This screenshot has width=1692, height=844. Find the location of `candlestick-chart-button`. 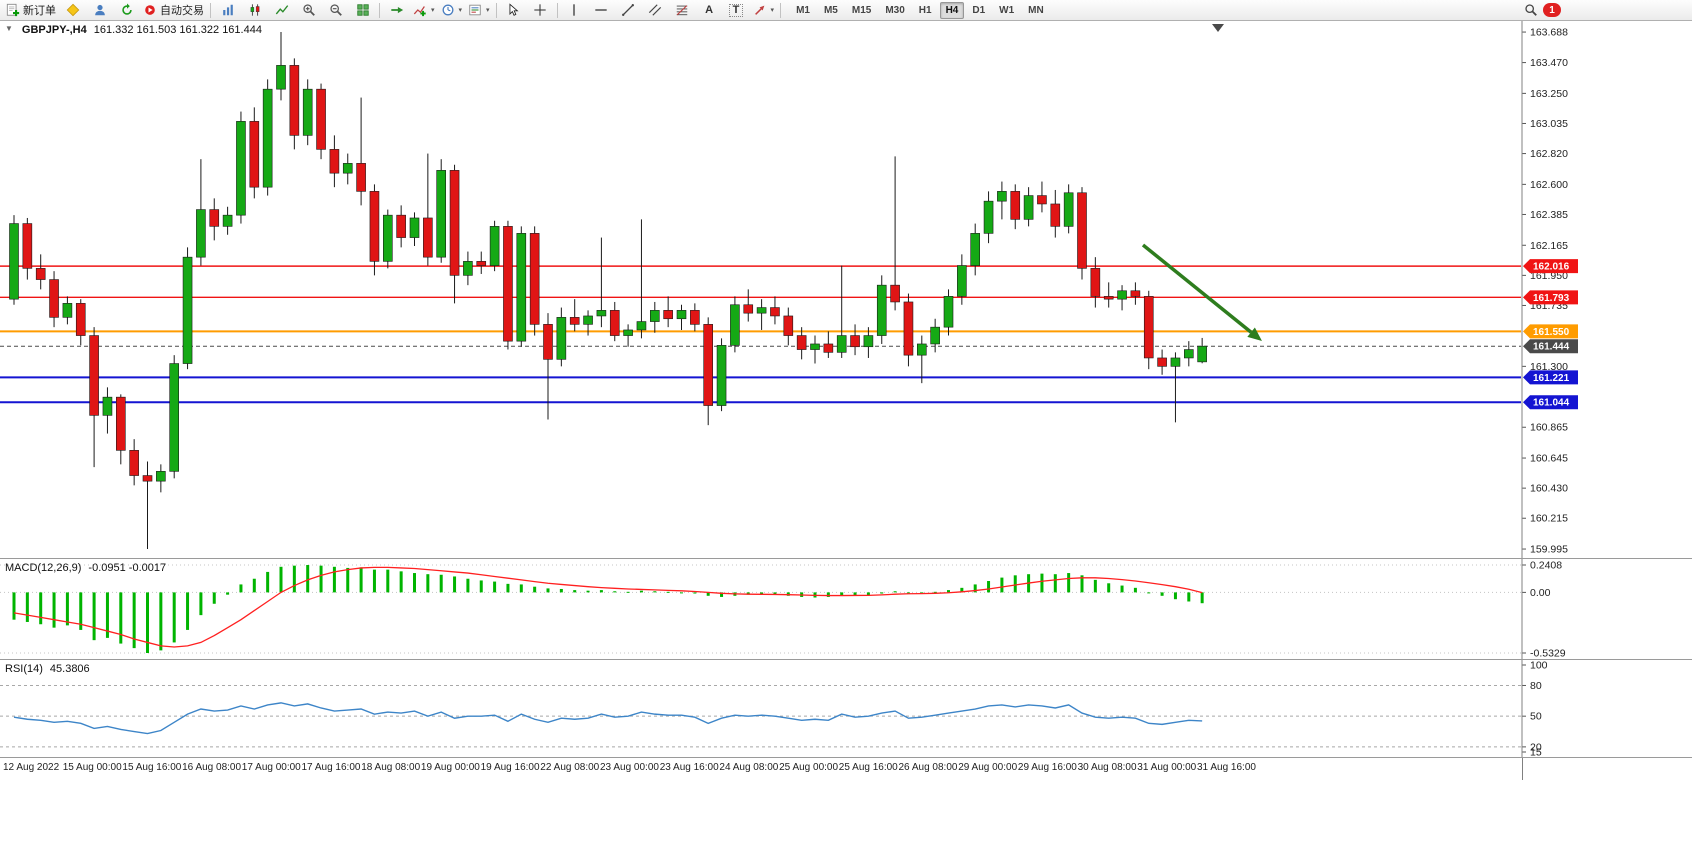

candlestick-chart-button is located at coordinates (254, 10).